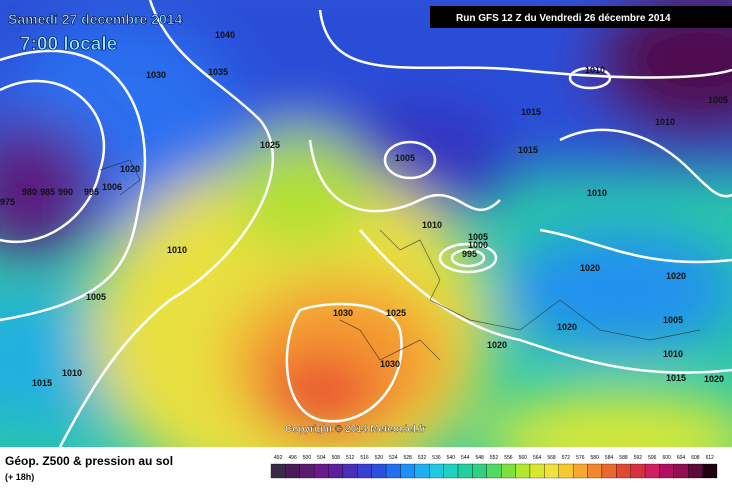 This screenshot has width=732, height=488. I want to click on legend-label: 584, so click(609, 458).